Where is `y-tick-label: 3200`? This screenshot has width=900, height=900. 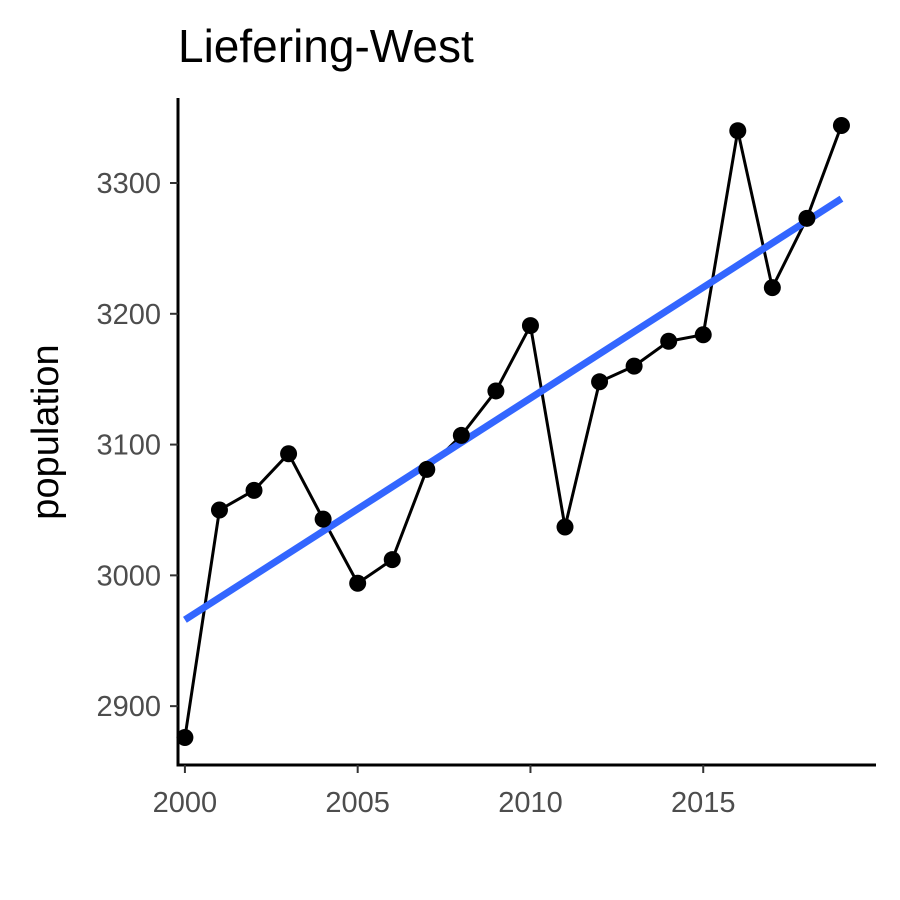 y-tick-label: 3200 is located at coordinates (128, 315).